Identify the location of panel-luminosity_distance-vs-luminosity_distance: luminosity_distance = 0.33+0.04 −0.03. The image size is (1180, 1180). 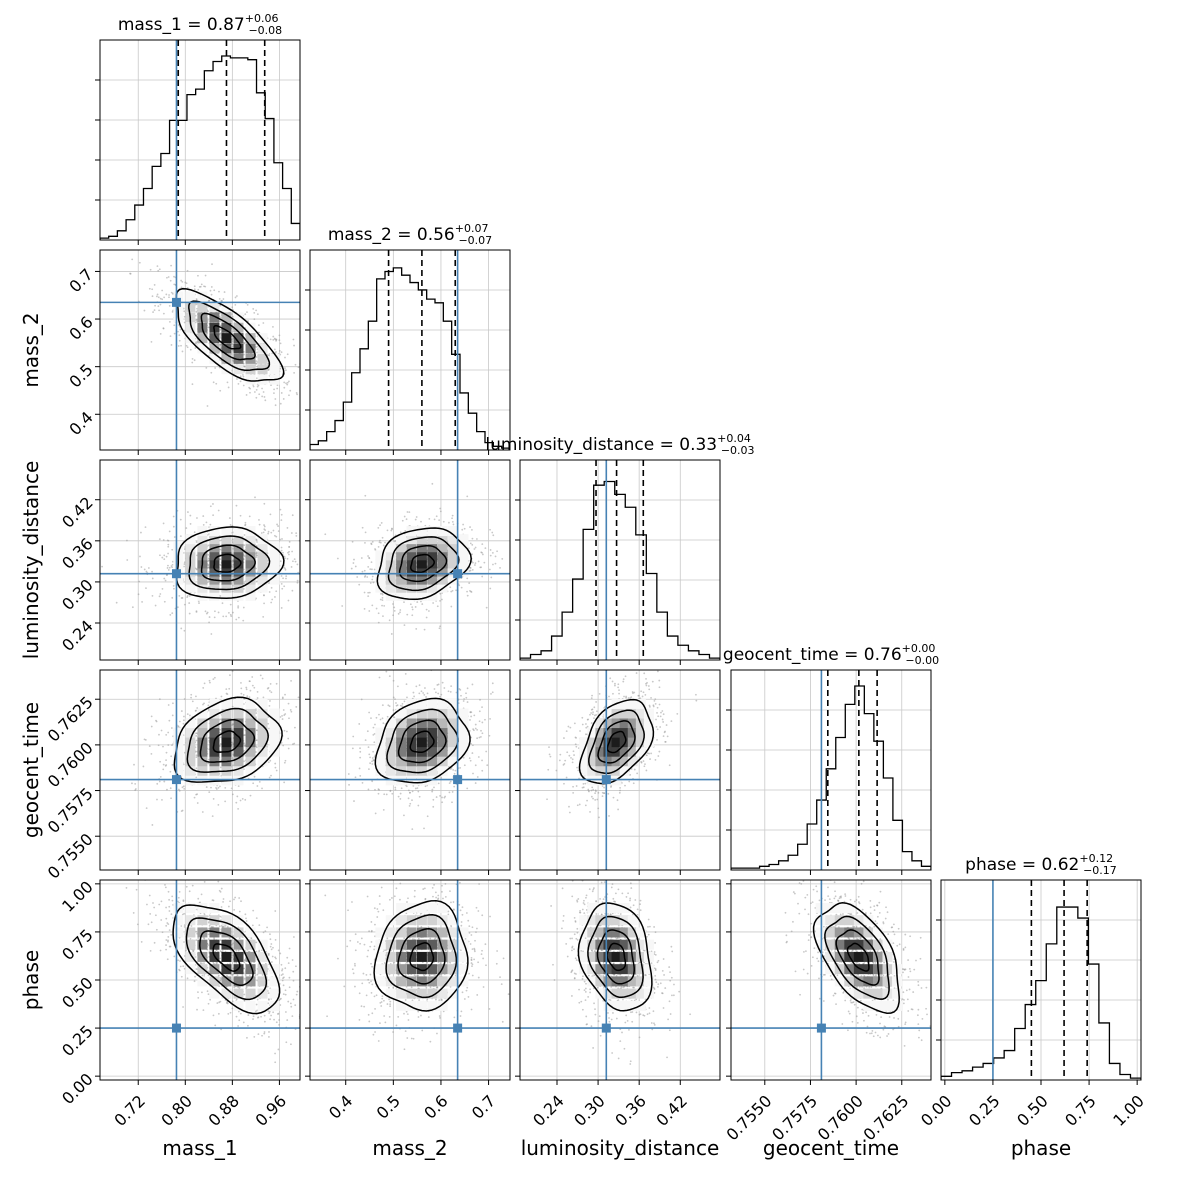
(620, 548).